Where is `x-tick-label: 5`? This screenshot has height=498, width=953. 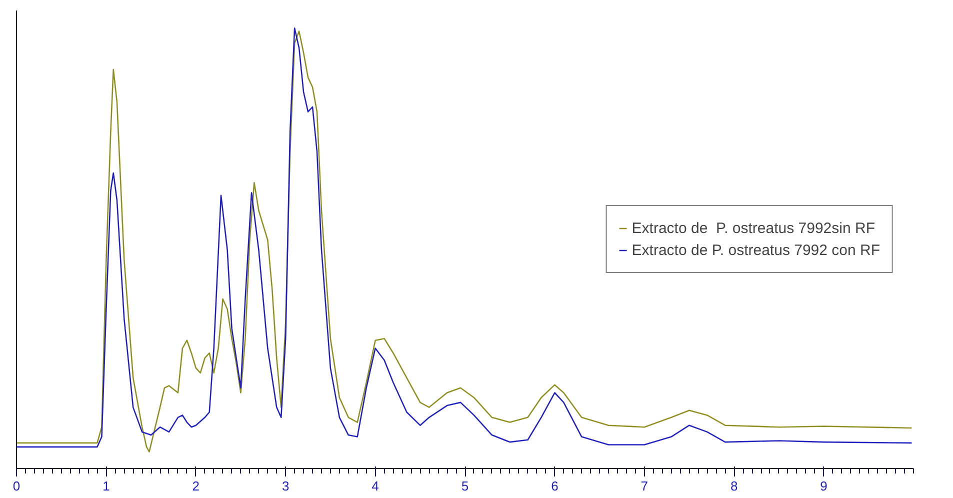 x-tick-label: 5 is located at coordinates (465, 486).